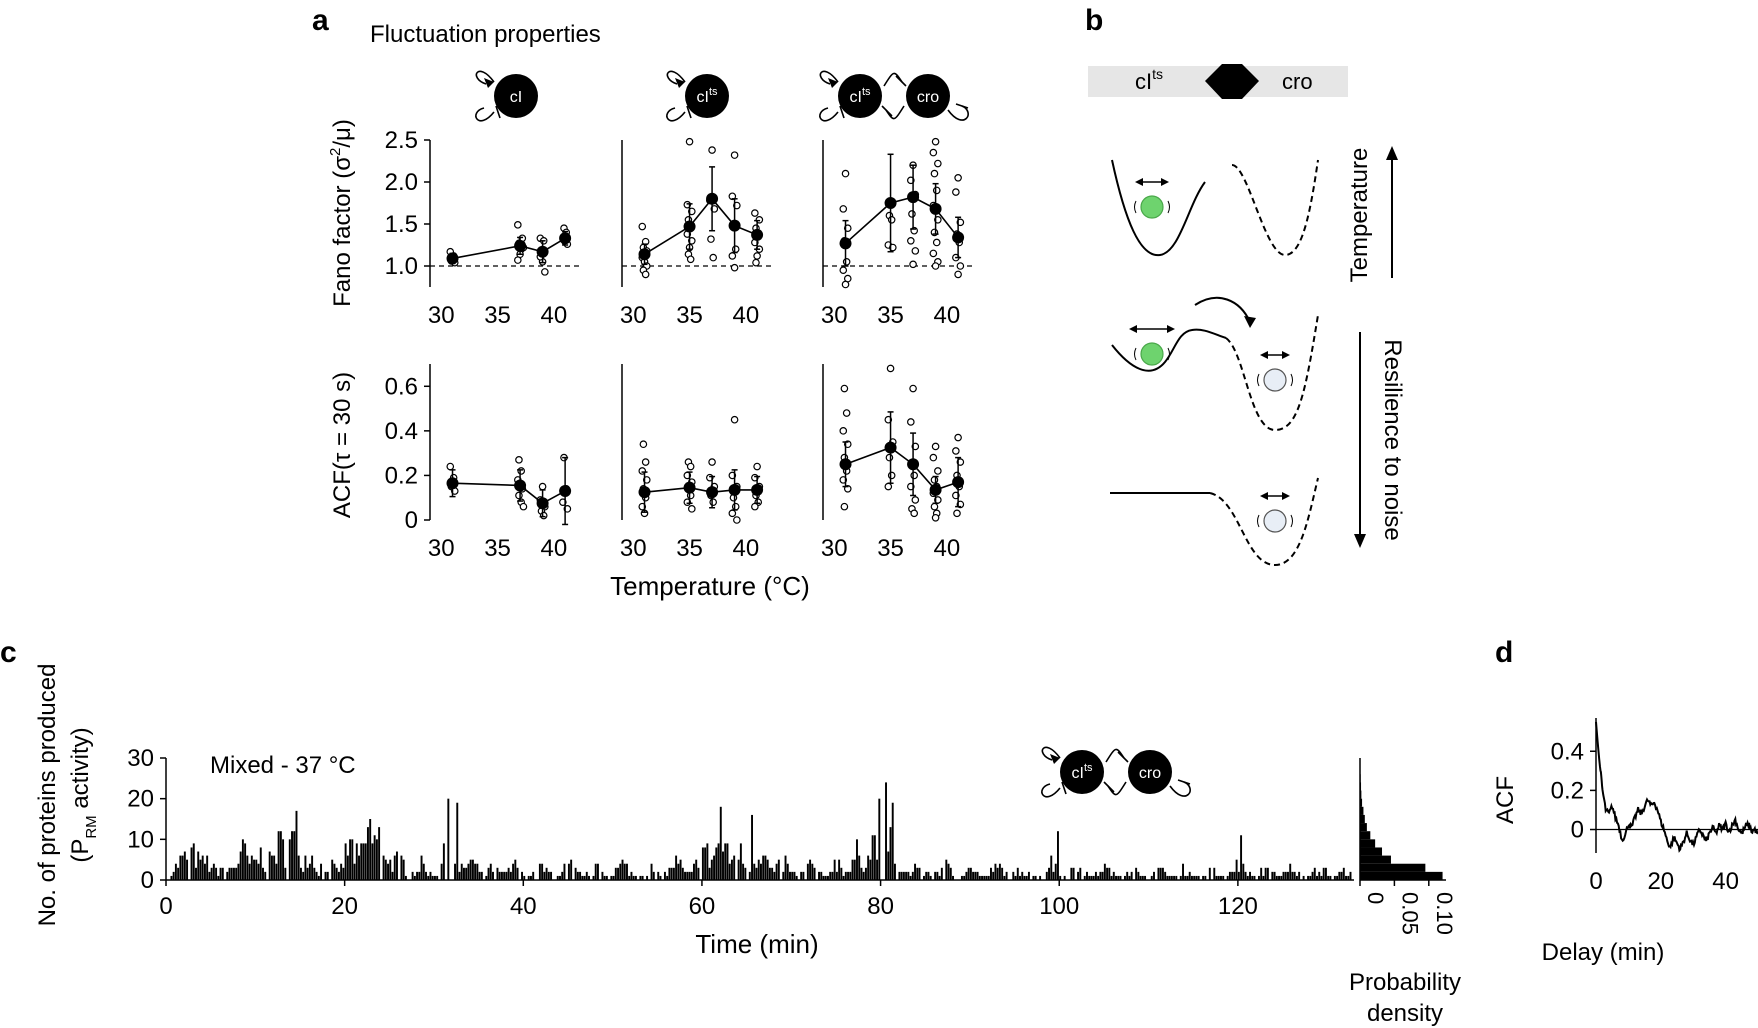  What do you see at coordinates (1264, 522) in the screenshot?
I see `potential-curve-3-right` at bounding box center [1264, 522].